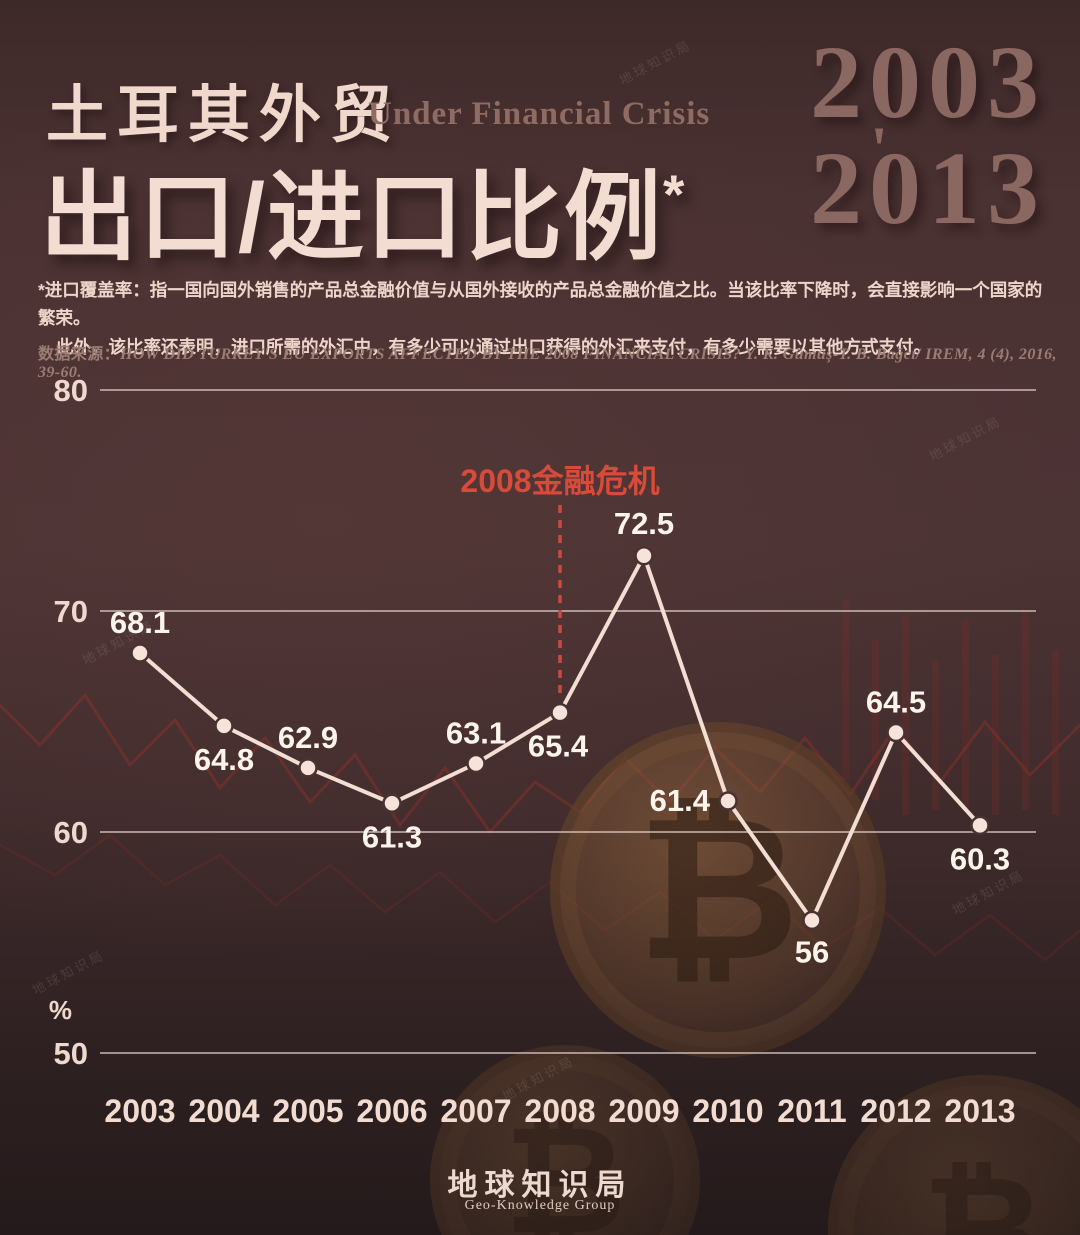 This screenshot has width=1080, height=1235. What do you see at coordinates (896, 702) in the screenshot?
I see `value-label: 64.5` at bounding box center [896, 702].